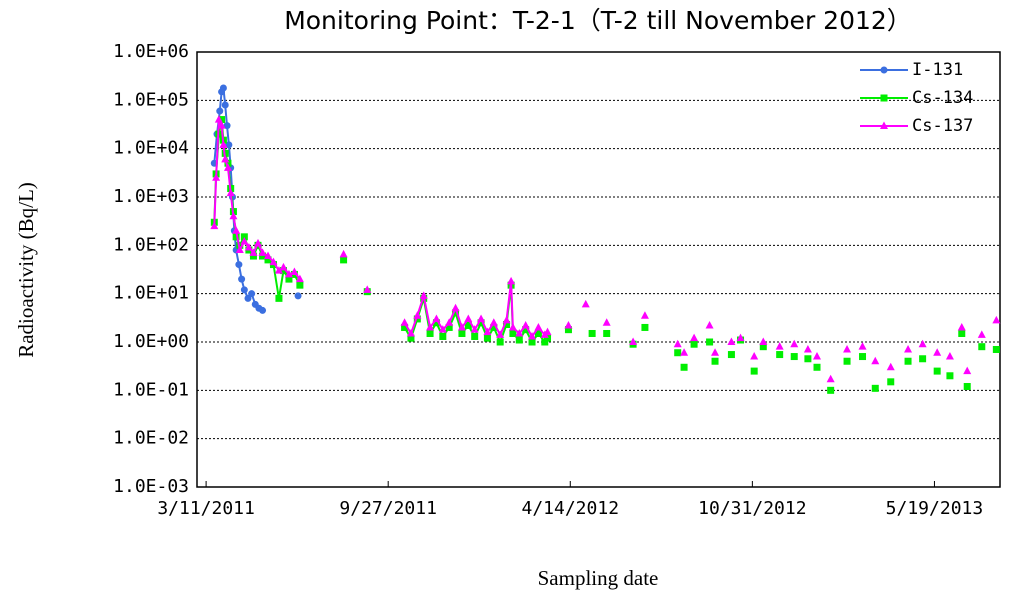 The image size is (1010, 597). I want to click on legend-label: Cs-137, so click(942, 126).